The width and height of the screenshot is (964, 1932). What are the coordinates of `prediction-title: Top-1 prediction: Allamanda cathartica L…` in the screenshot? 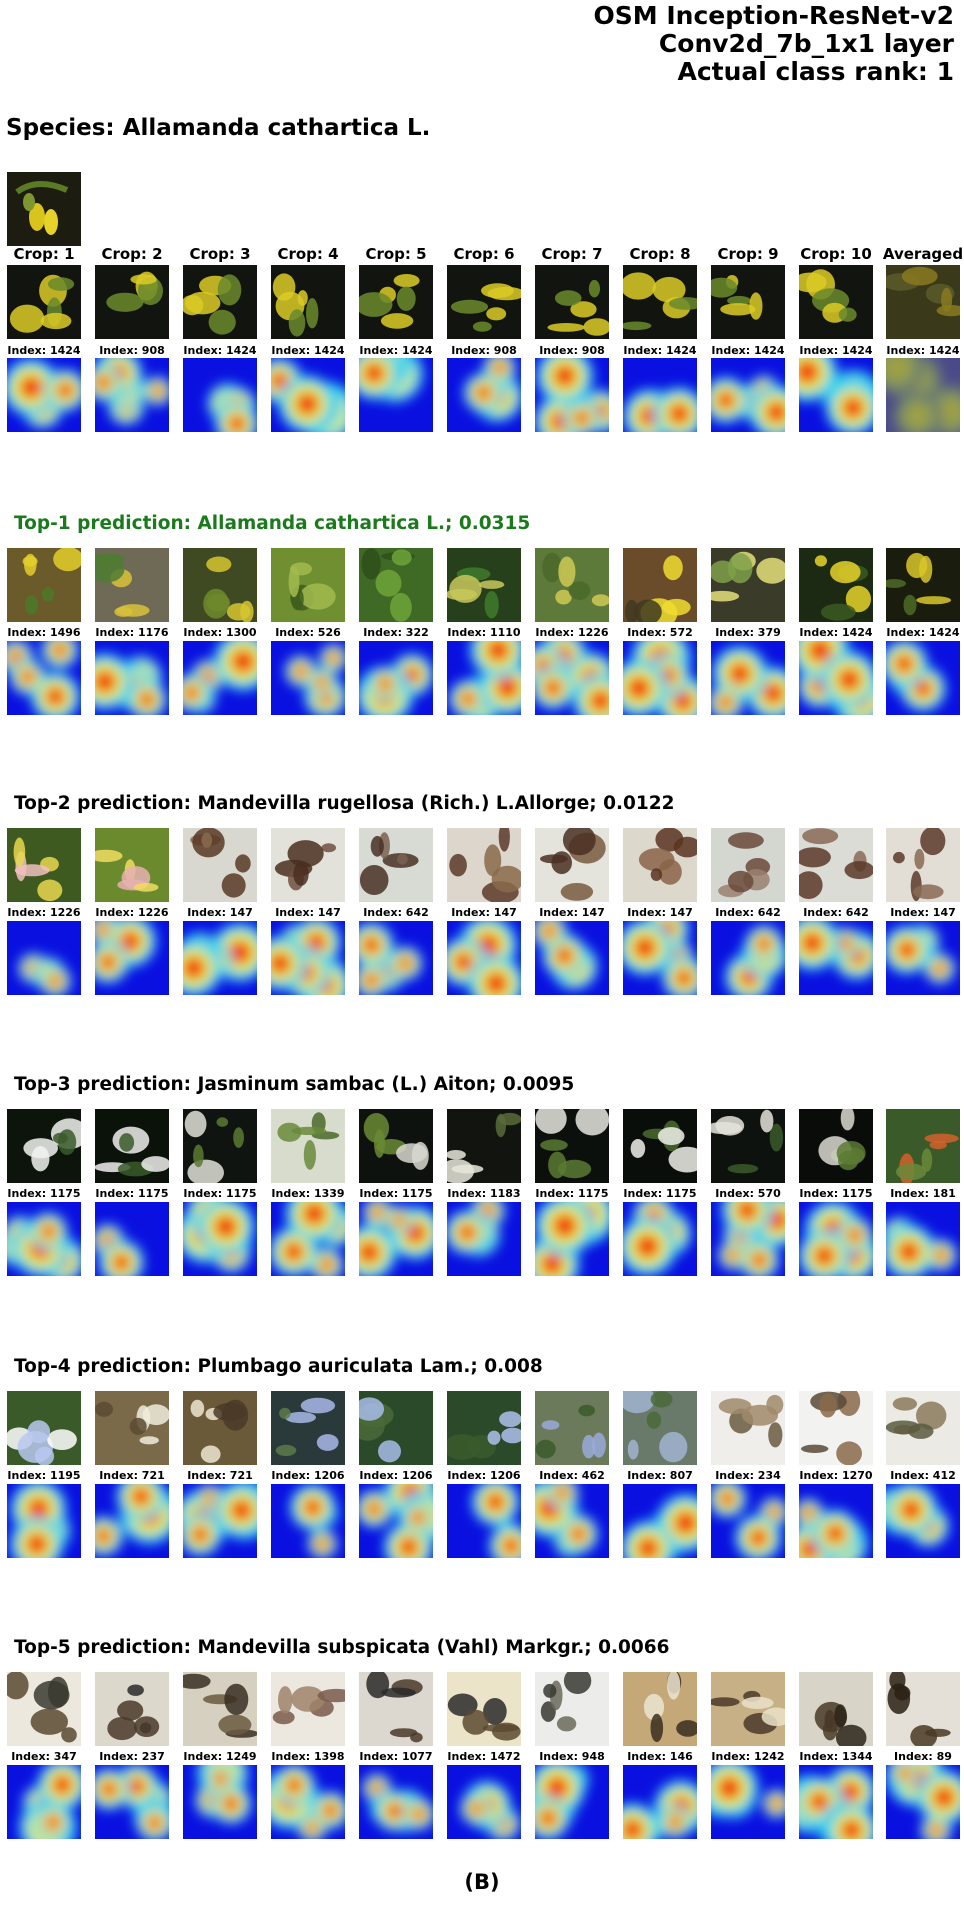 It's located at (272, 523).